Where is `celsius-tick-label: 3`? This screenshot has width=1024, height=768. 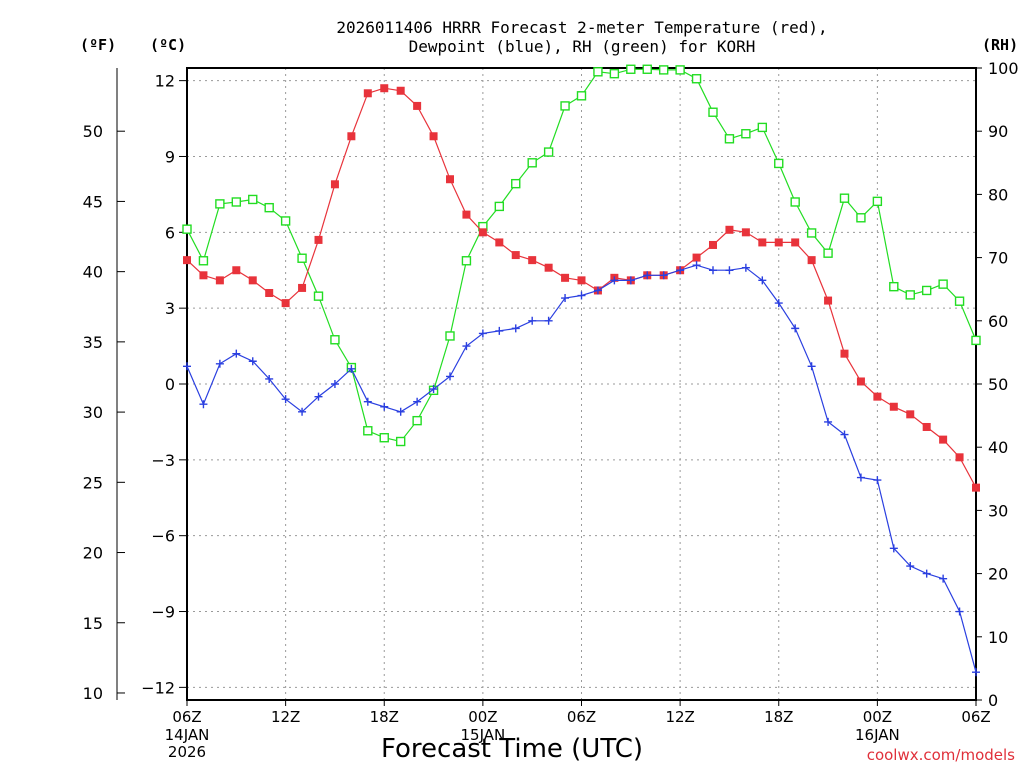
celsius-tick-label: 3 is located at coordinates (170, 308).